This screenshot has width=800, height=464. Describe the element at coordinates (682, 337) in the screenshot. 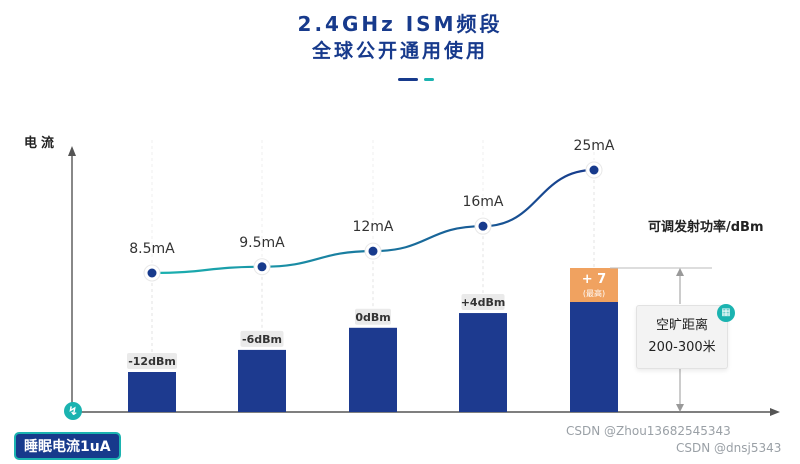

I see `range-note: 空旷距离 200-300米` at that location.